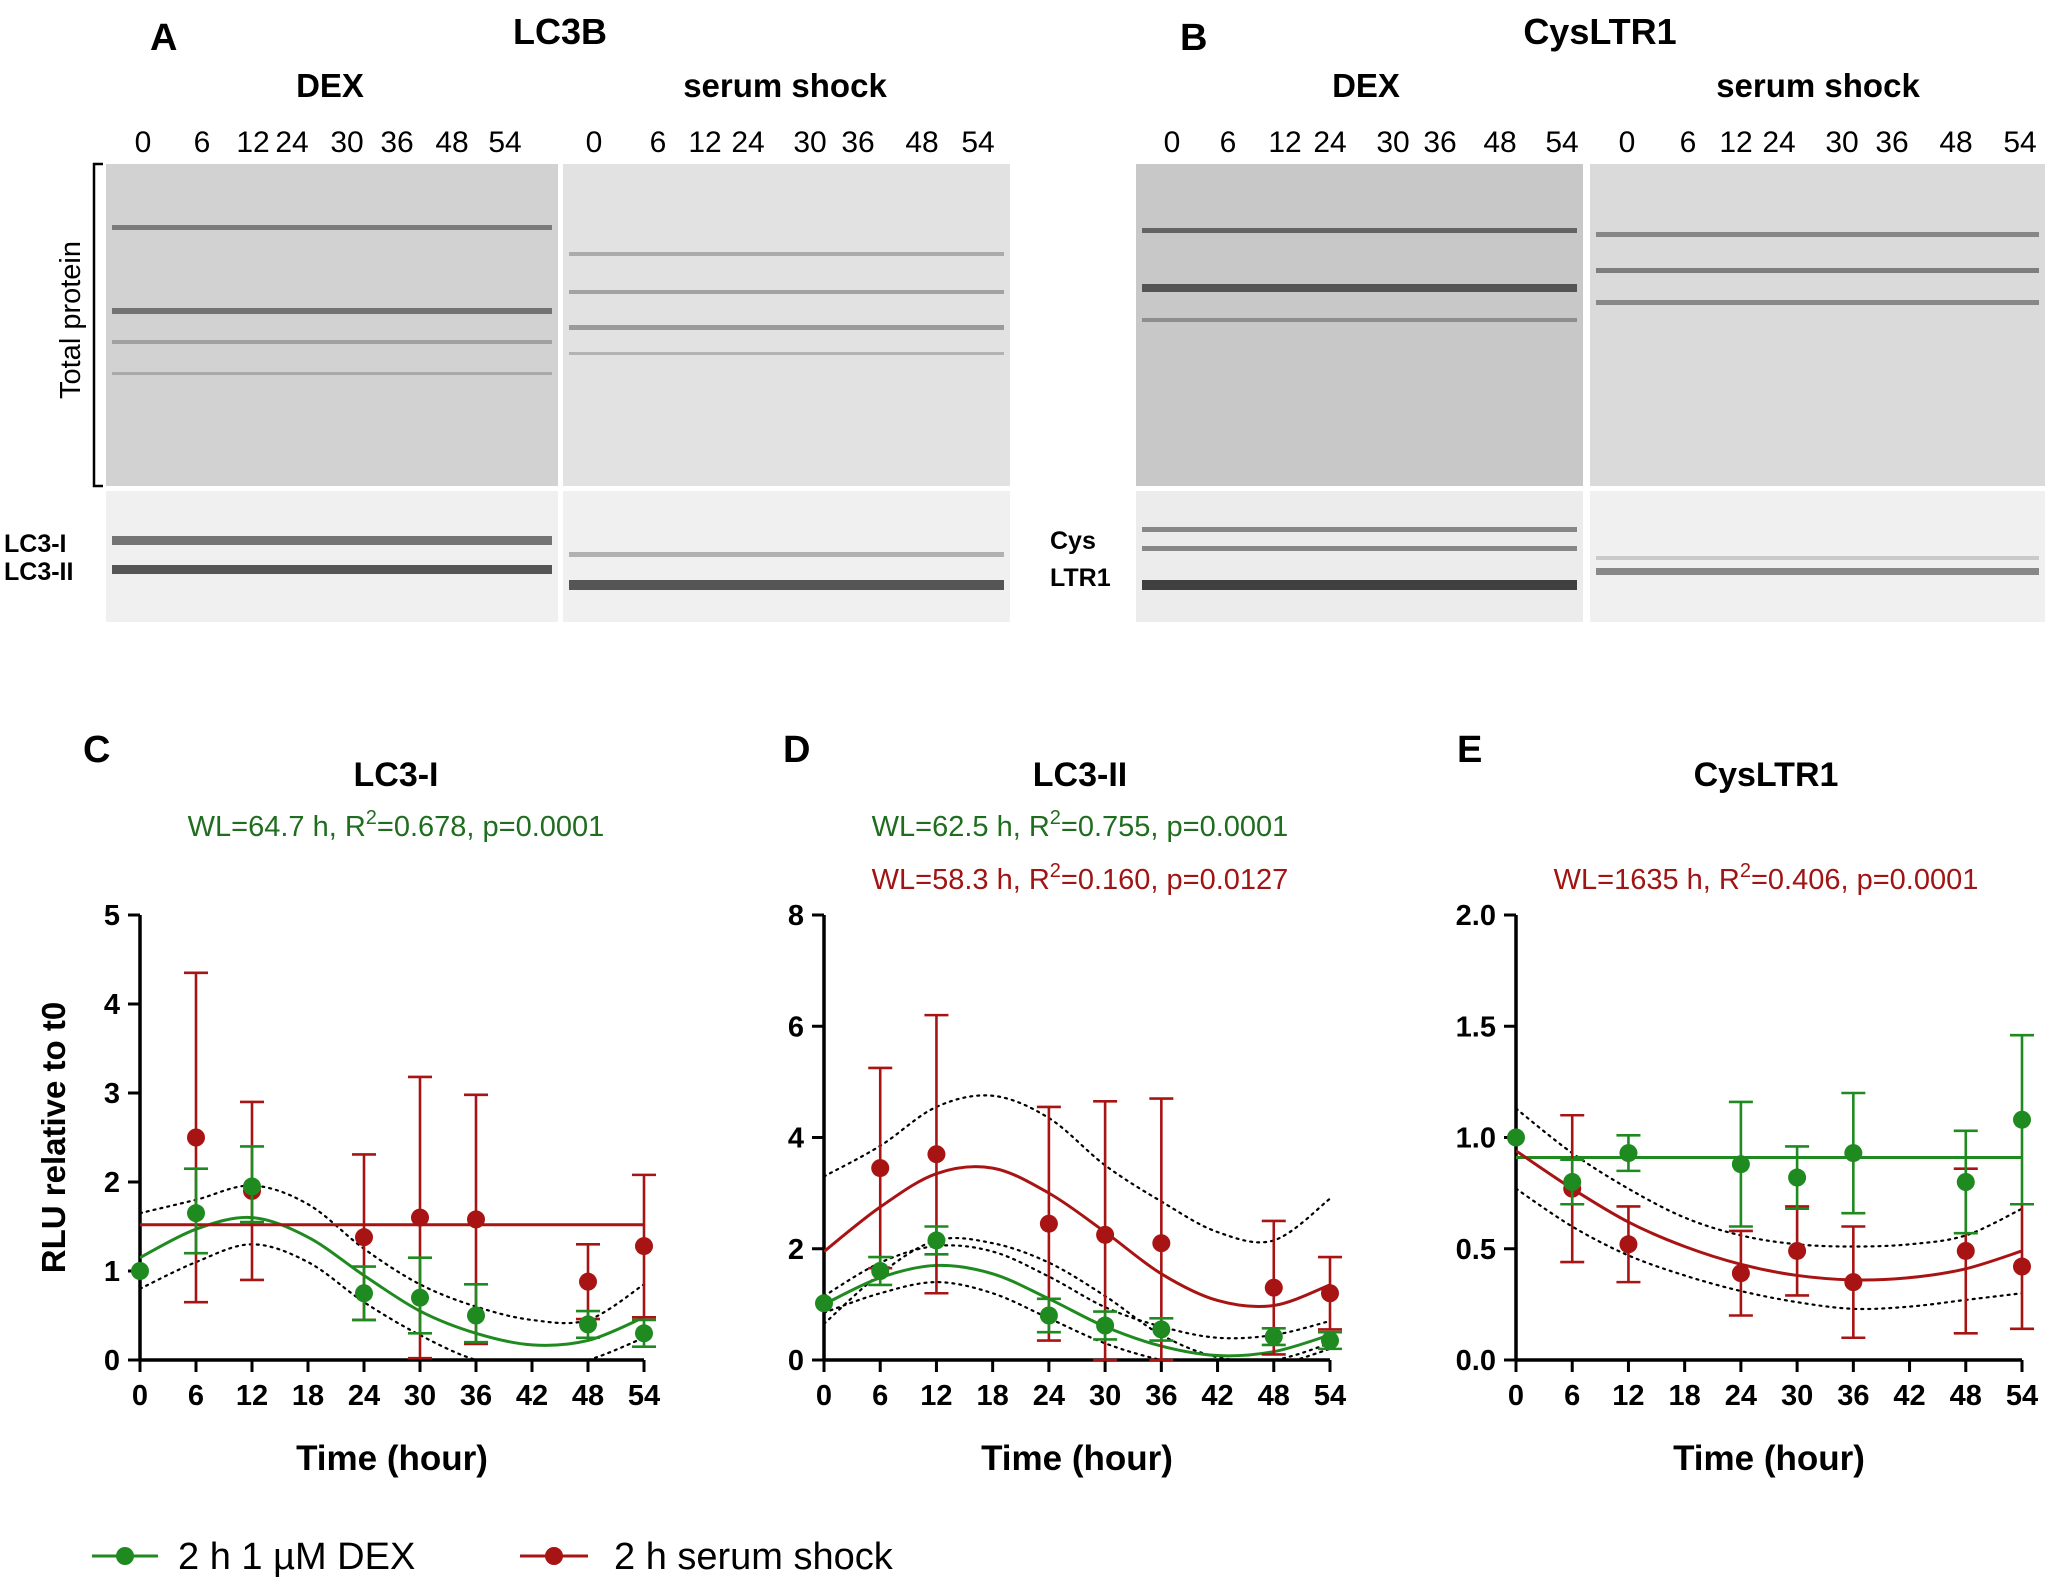 The height and width of the screenshot is (1589, 2050). Describe the element at coordinates (1080, 775) in the screenshot. I see `chart-title: LC3-II` at that location.